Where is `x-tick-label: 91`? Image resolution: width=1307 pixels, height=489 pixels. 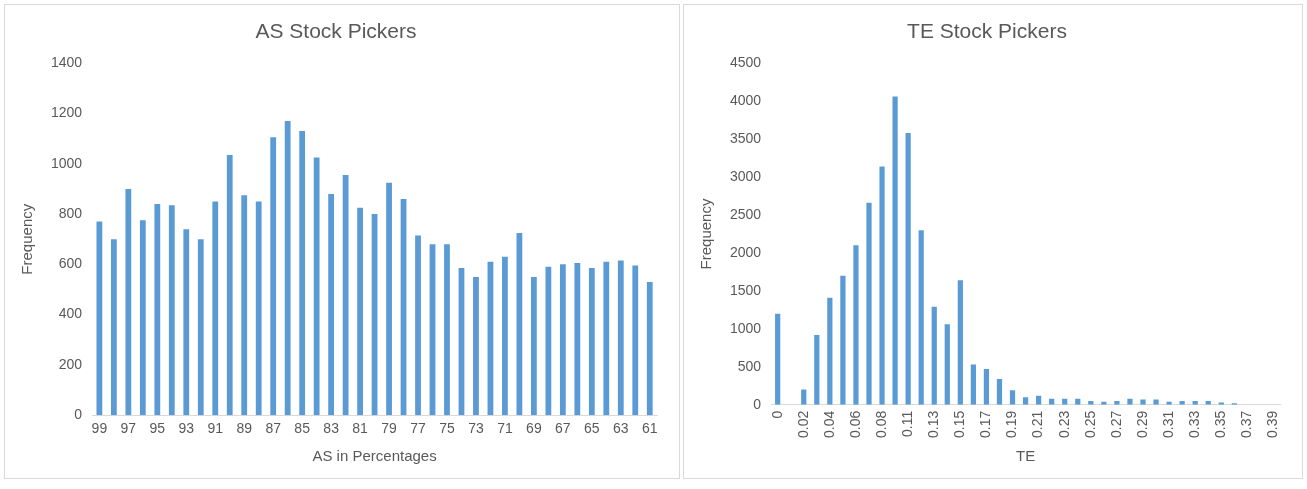 x-tick-label: 91 is located at coordinates (215, 428).